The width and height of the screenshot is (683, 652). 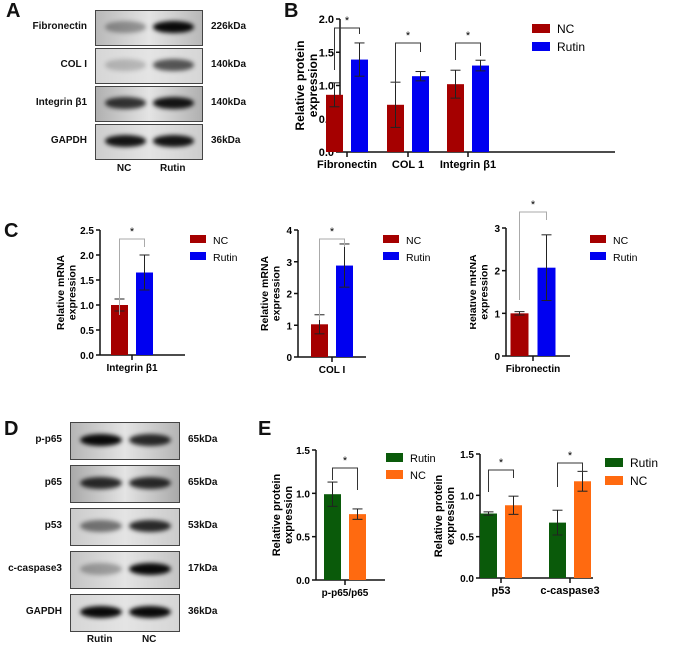 What do you see at coordinates (345, 593) in the screenshot?
I see `x-tick-label: p-p65/p65` at bounding box center [345, 593].